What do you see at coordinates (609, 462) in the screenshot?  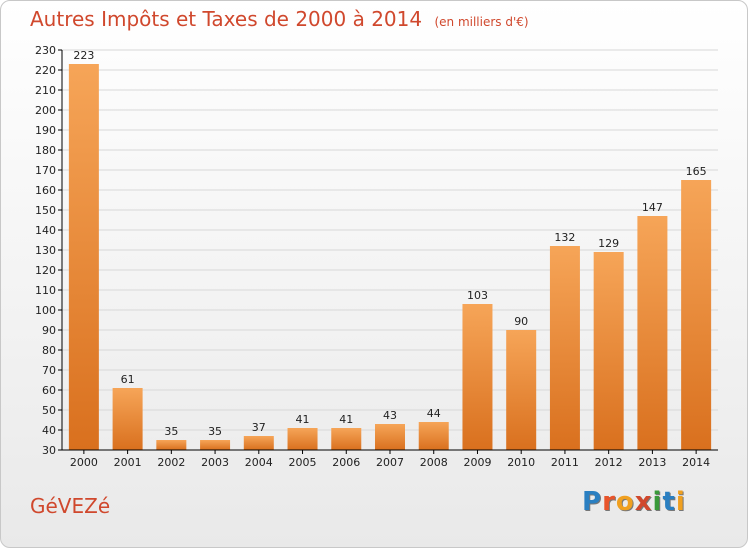 I see `x-tick-label: 2012` at bounding box center [609, 462].